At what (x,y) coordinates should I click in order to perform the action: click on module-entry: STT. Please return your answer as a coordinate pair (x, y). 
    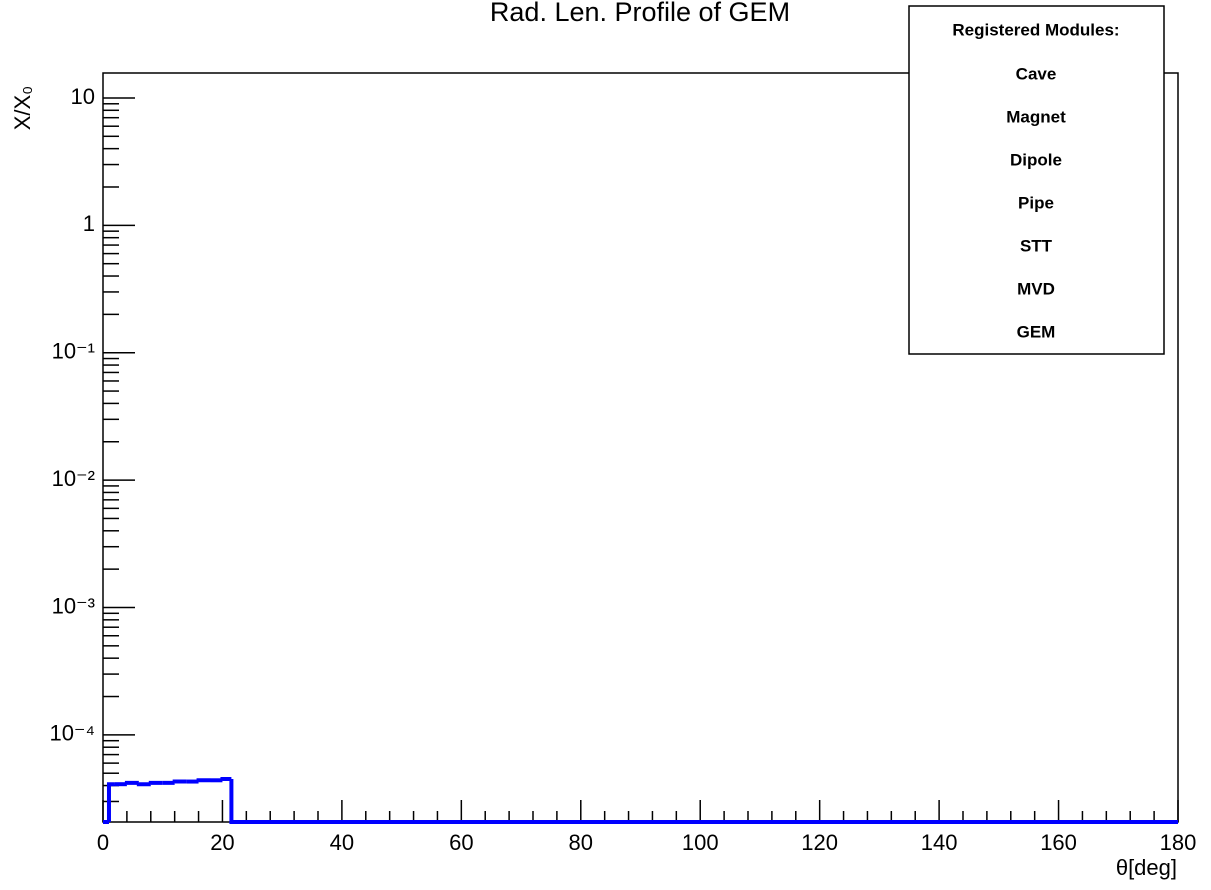
    Looking at the image, I should click on (1036, 245).